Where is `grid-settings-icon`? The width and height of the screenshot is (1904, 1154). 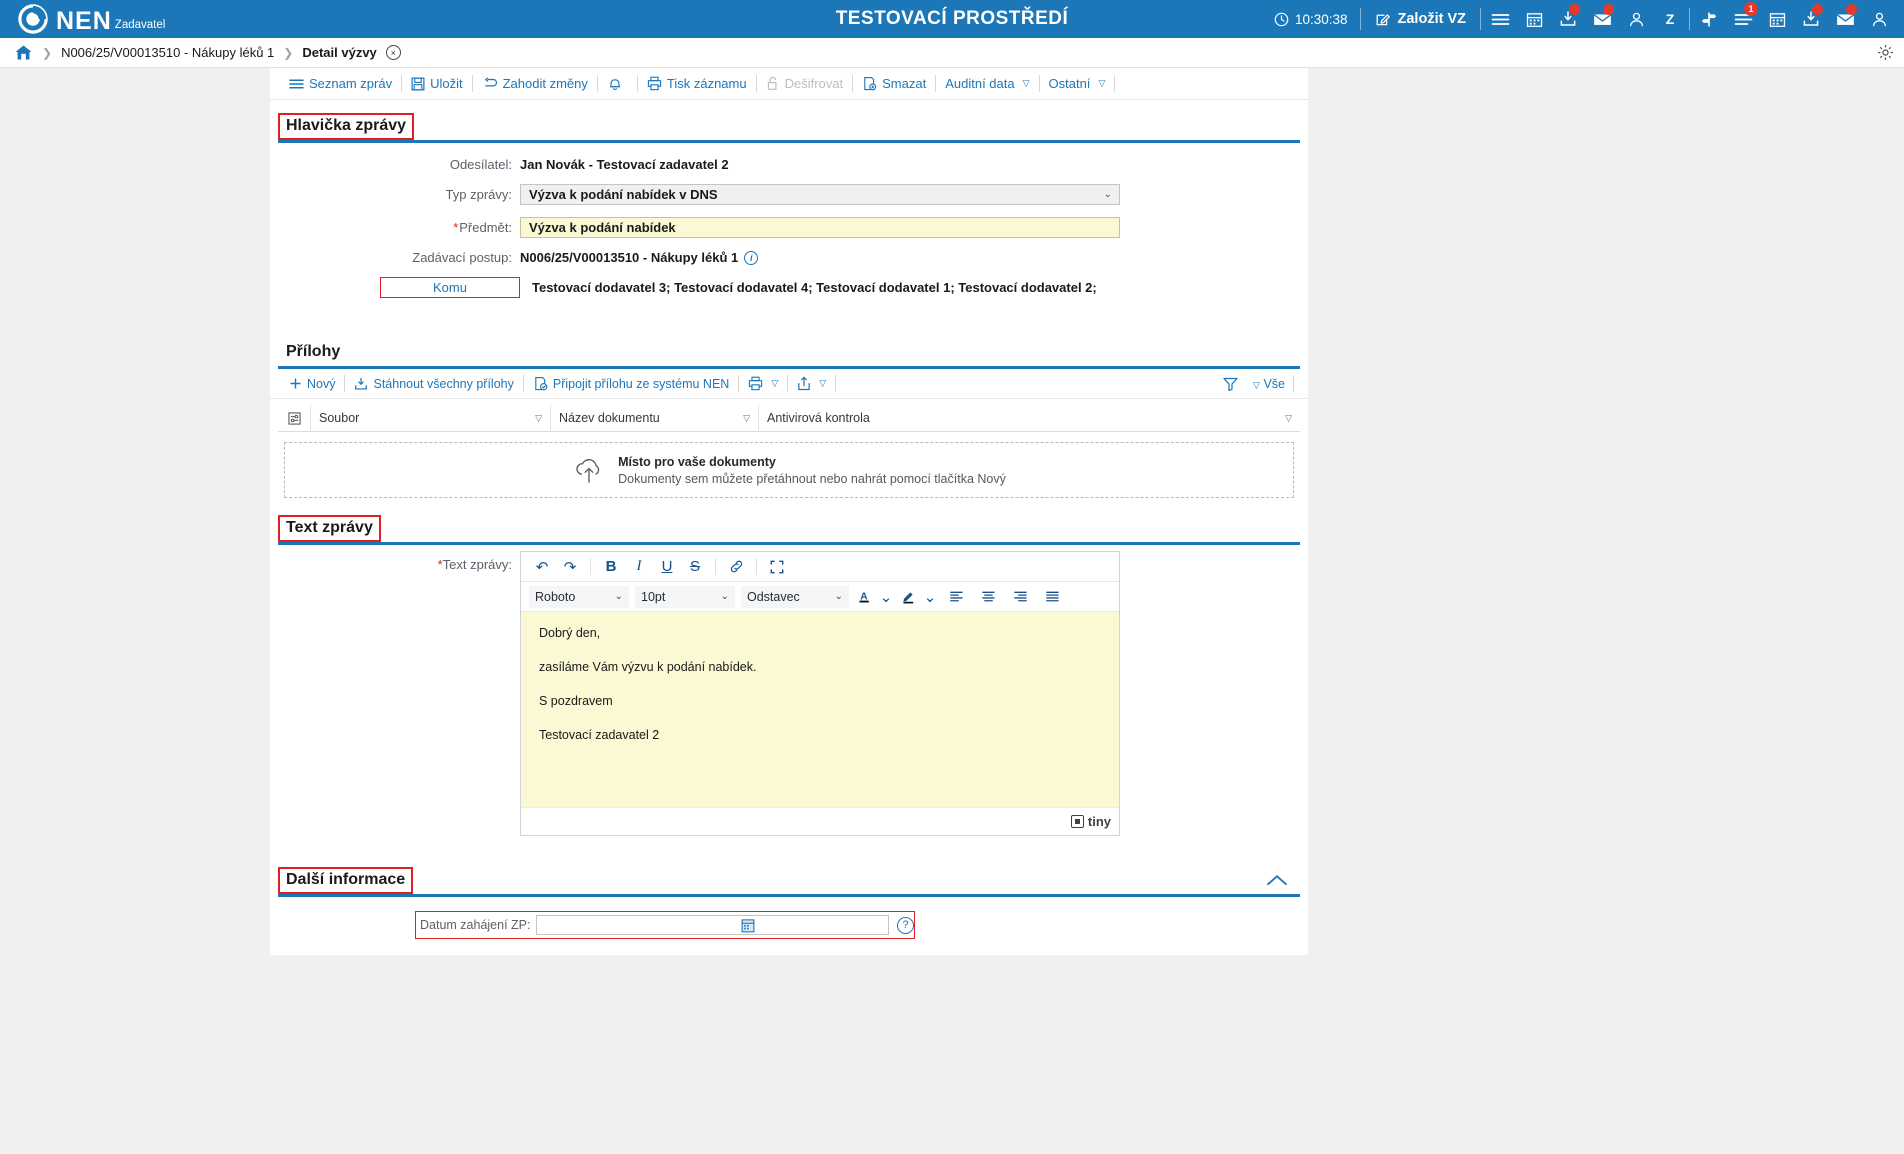
grid-settings-icon is located at coordinates (294, 418).